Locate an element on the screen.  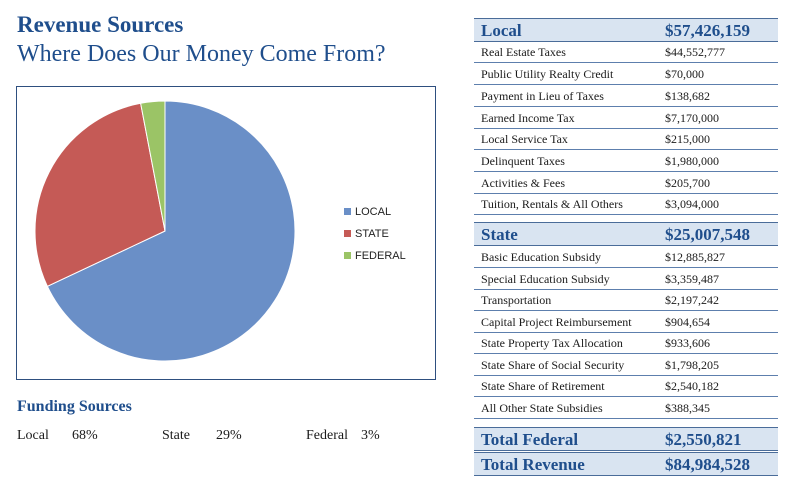
row-value: $215,000 is located at coordinates (687, 139).